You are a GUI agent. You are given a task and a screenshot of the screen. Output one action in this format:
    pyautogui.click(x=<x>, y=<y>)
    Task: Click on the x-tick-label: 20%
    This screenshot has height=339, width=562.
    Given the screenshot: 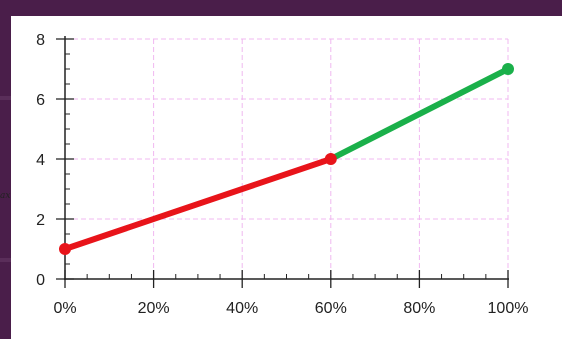 What is the action you would take?
    pyautogui.click(x=154, y=308)
    